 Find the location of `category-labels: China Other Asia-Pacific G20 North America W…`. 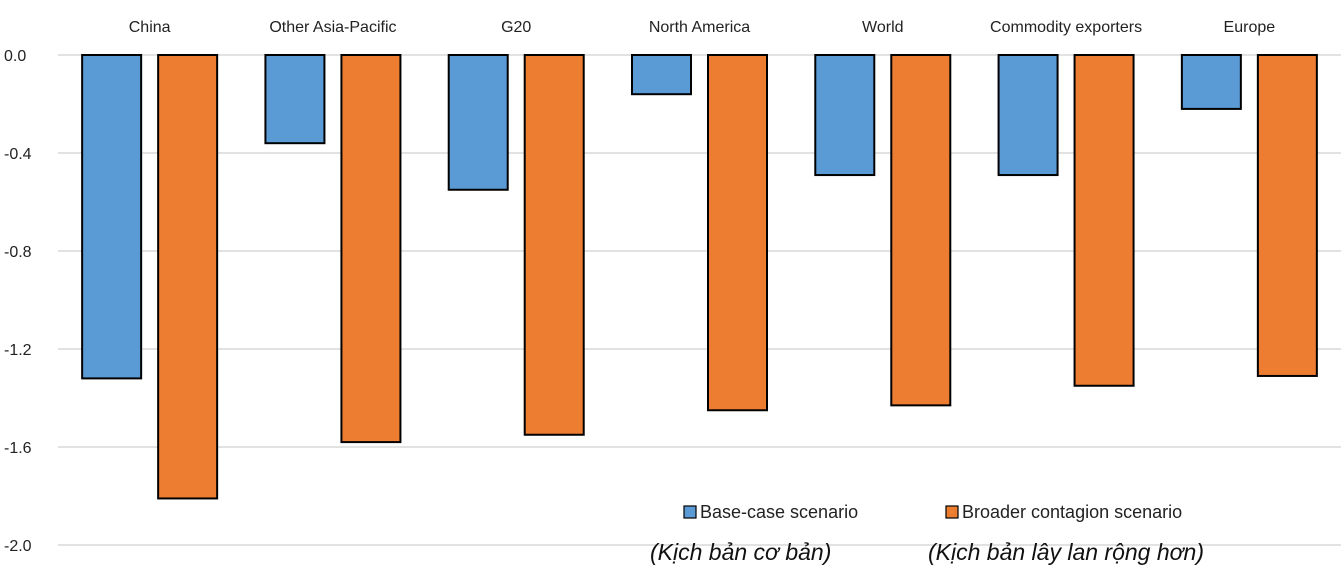

category-labels: China Other Asia-Pacific G20 North America W… is located at coordinates (702, 27).